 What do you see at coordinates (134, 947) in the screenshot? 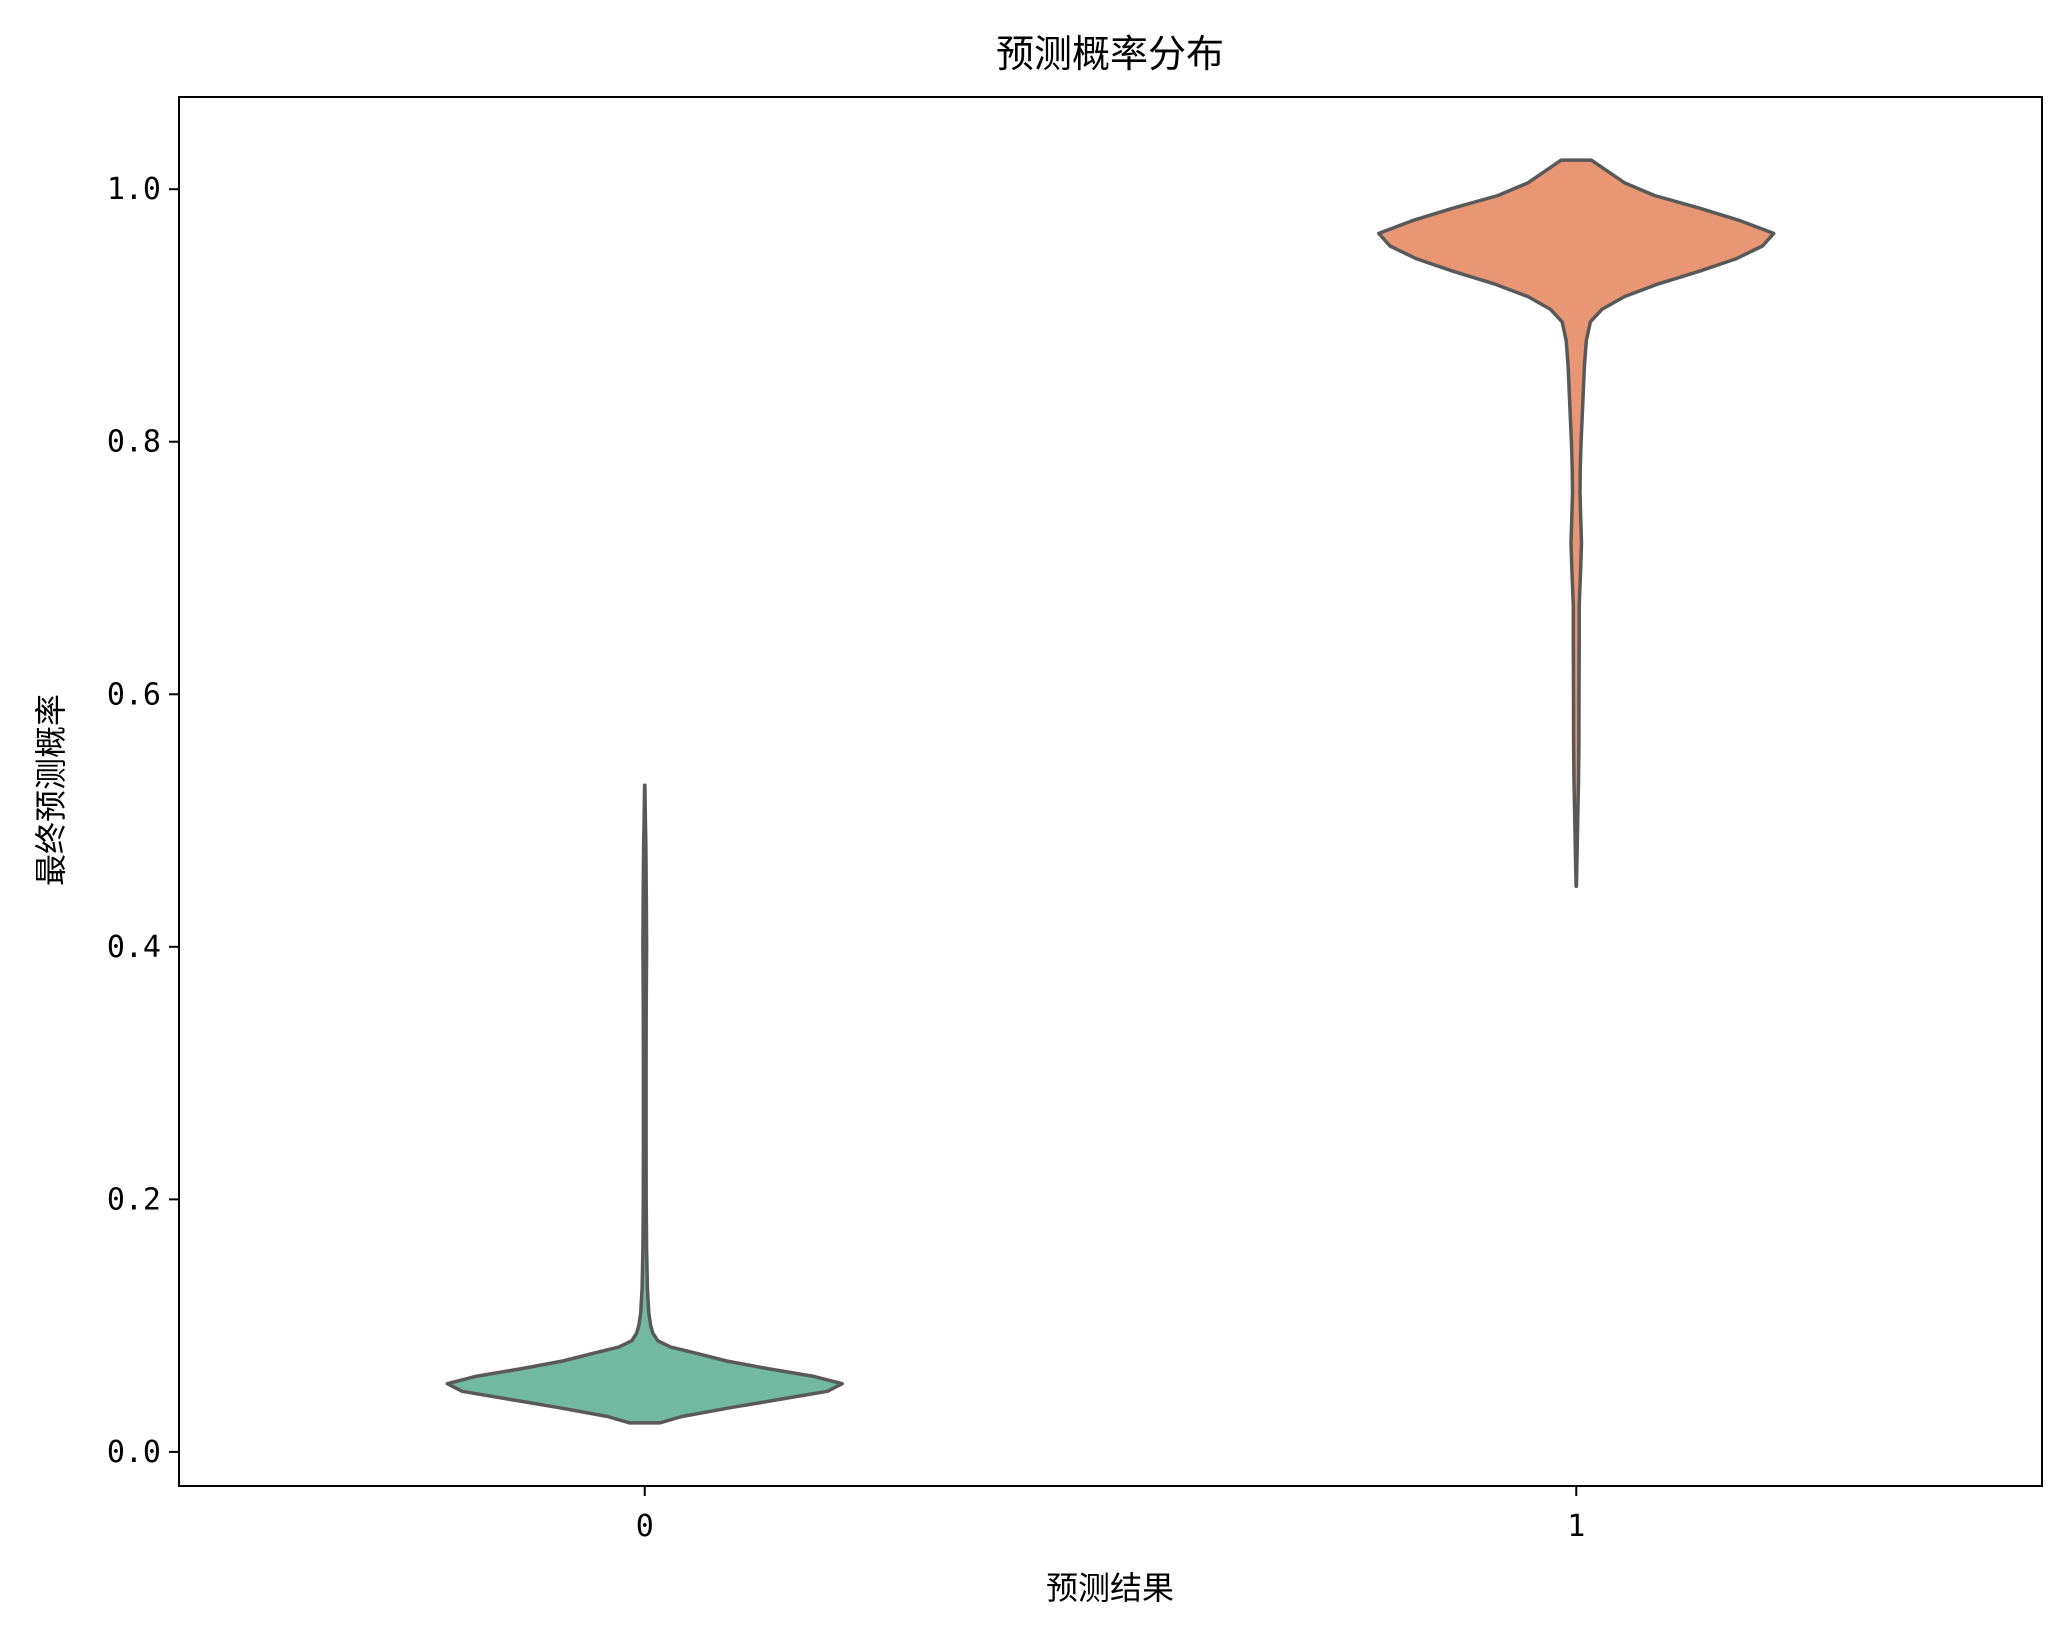
I see `y-tick-label: 0.4` at bounding box center [134, 947].